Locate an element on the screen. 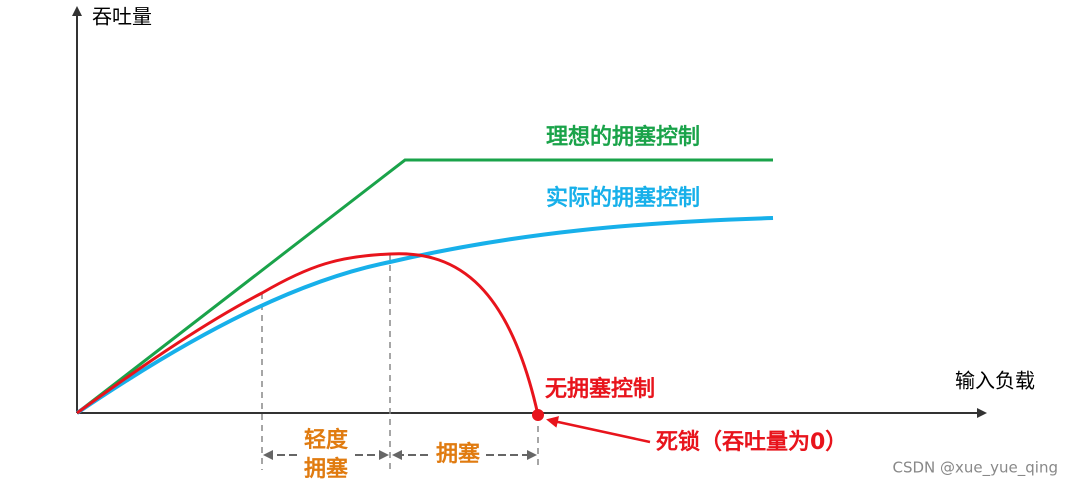 This screenshot has height=487, width=1073. curve-label: 理想的拥塞控制 is located at coordinates (623, 137).